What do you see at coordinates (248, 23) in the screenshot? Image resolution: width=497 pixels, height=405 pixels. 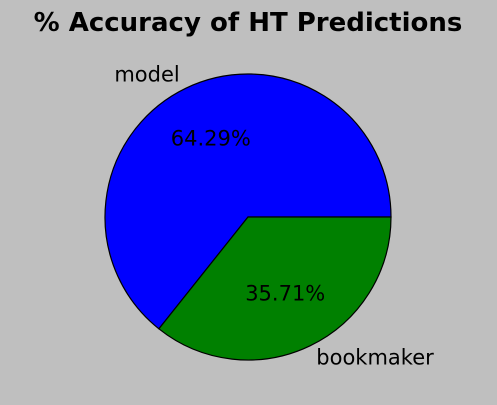 I see `chart-title: % Accuracy of HT Predictions` at bounding box center [248, 23].